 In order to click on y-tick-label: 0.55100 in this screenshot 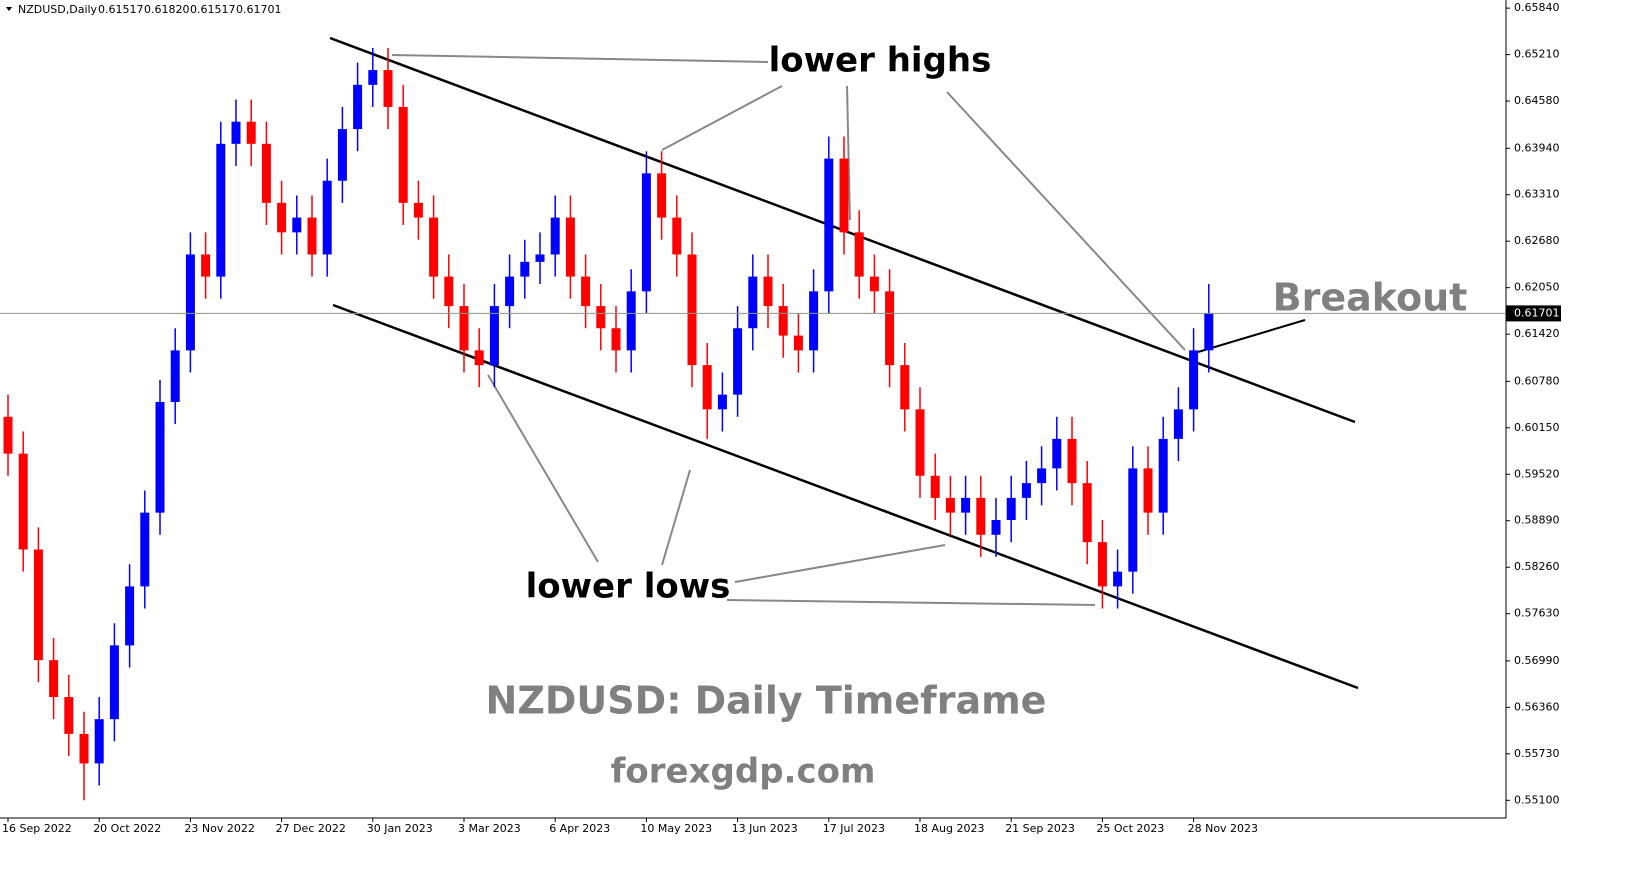, I will do `click(1537, 799)`.